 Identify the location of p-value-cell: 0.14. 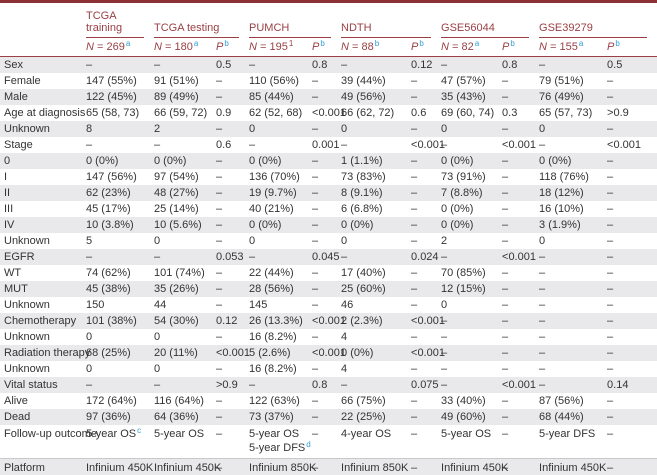
(618, 385).